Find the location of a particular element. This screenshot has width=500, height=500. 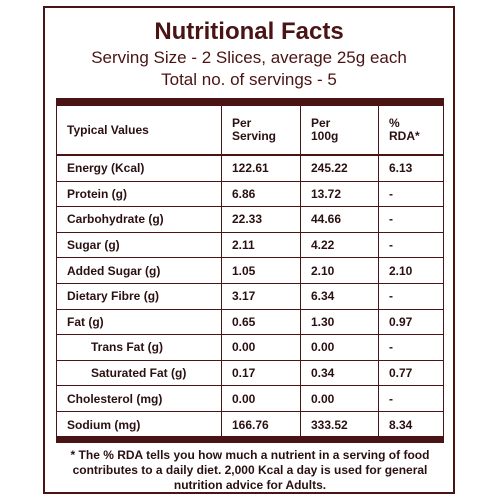

table-header-row: Typical Values Per Serving Per 100g % RDA* is located at coordinates (250, 131).